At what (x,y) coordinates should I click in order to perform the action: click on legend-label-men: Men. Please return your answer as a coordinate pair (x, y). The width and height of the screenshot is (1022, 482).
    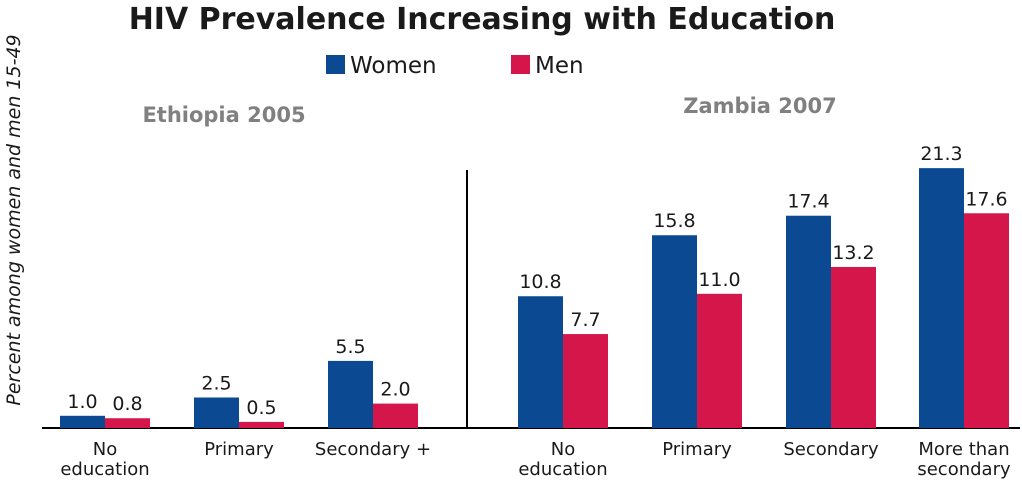
    Looking at the image, I should click on (559, 66).